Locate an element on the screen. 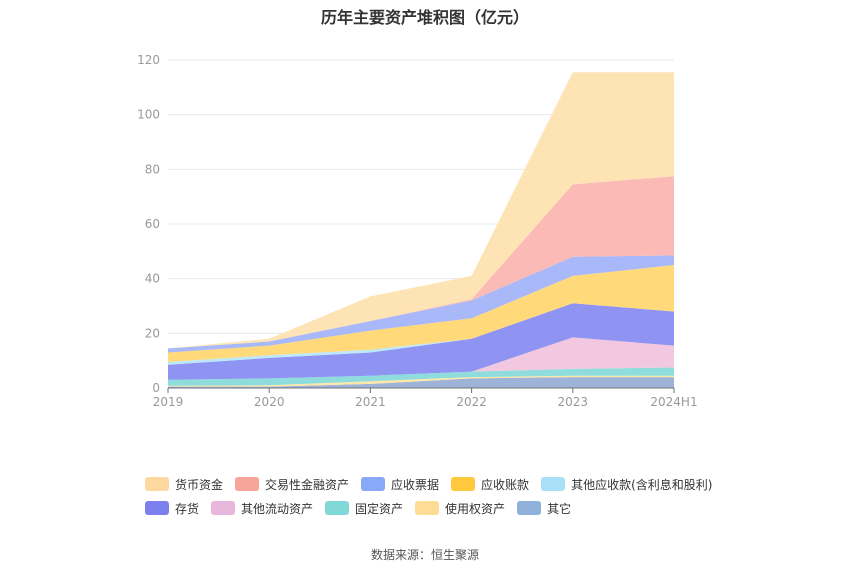  legend-item: 交易性金融资产 is located at coordinates (292, 484).